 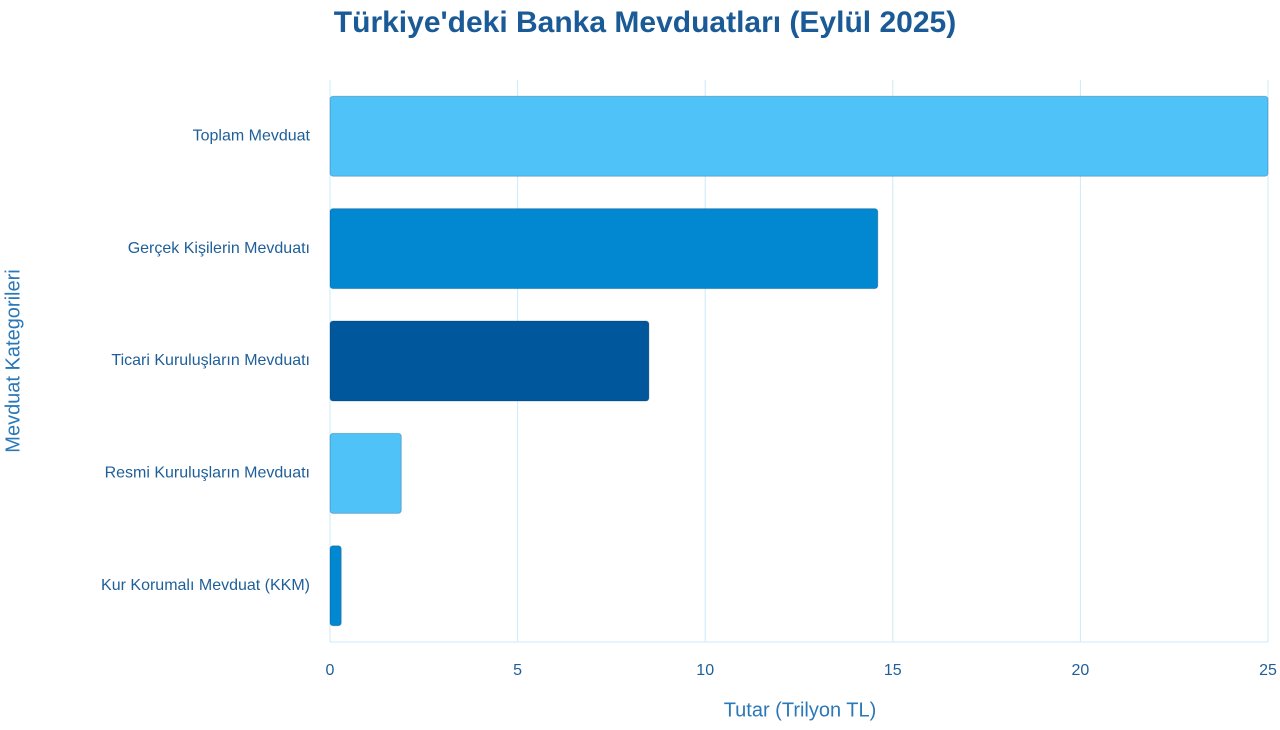 What do you see at coordinates (1268, 670) in the screenshot?
I see `x-tick-label: 25` at bounding box center [1268, 670].